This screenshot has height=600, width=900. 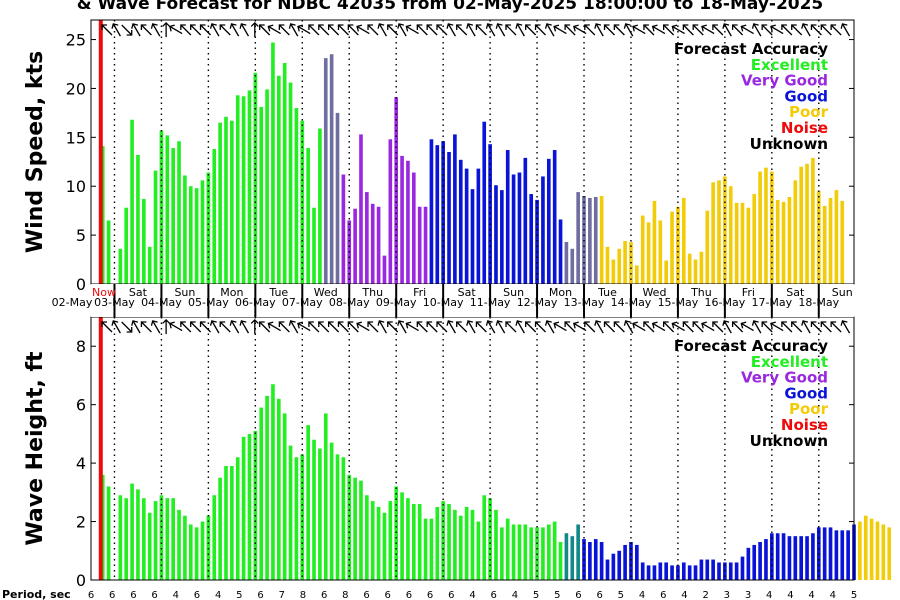 What do you see at coordinates (472, 300) in the screenshot?
I see `day-axis-band` at bounding box center [472, 300].